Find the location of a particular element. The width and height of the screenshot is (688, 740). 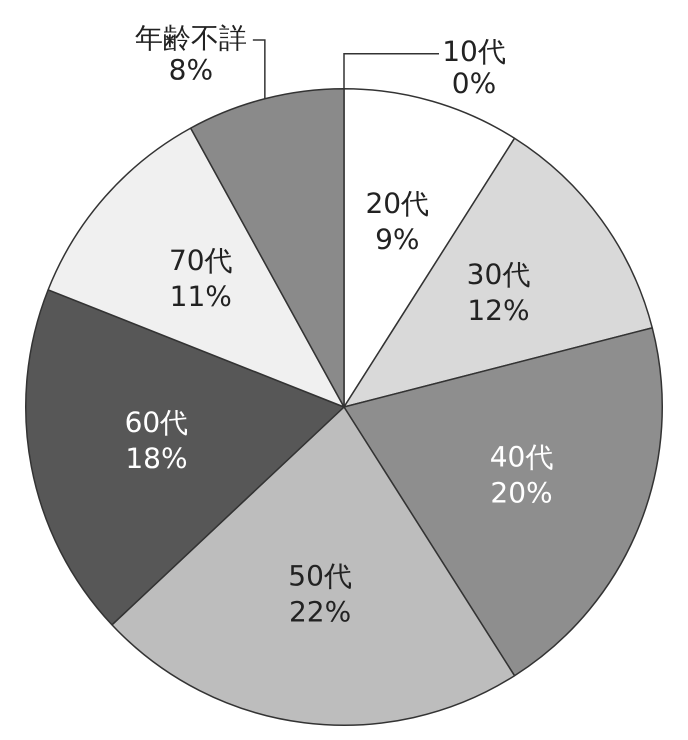

text: 0% is located at coordinates (474, 83).